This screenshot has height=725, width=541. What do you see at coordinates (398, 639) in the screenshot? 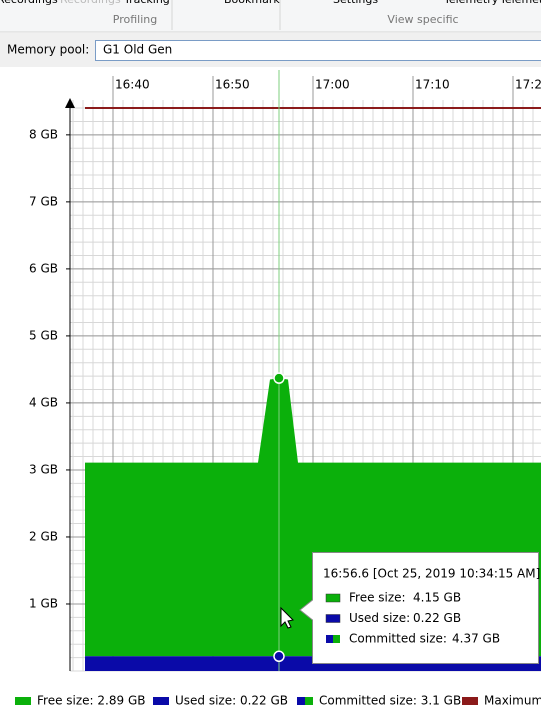
I see `tooltip-key: Committed size:` at bounding box center [398, 639].